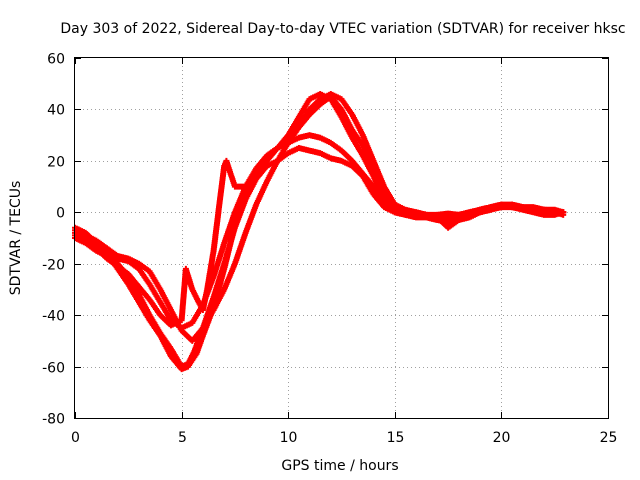  What do you see at coordinates (53, 317) in the screenshot?
I see `y-tick-label: -40` at bounding box center [53, 317].